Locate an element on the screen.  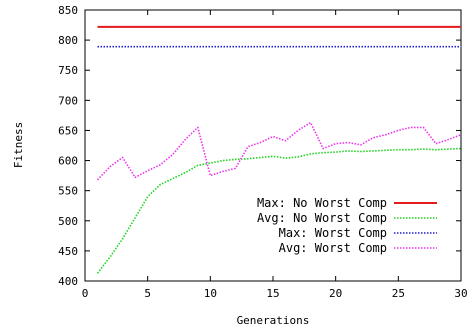
x-tick-label: 5 is located at coordinates (147, 293).